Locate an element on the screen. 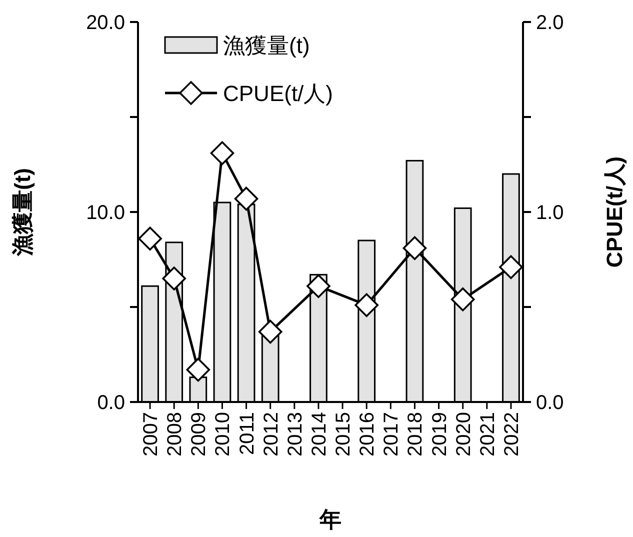  y2-tick-label: 2.0 is located at coordinates (550, 23).